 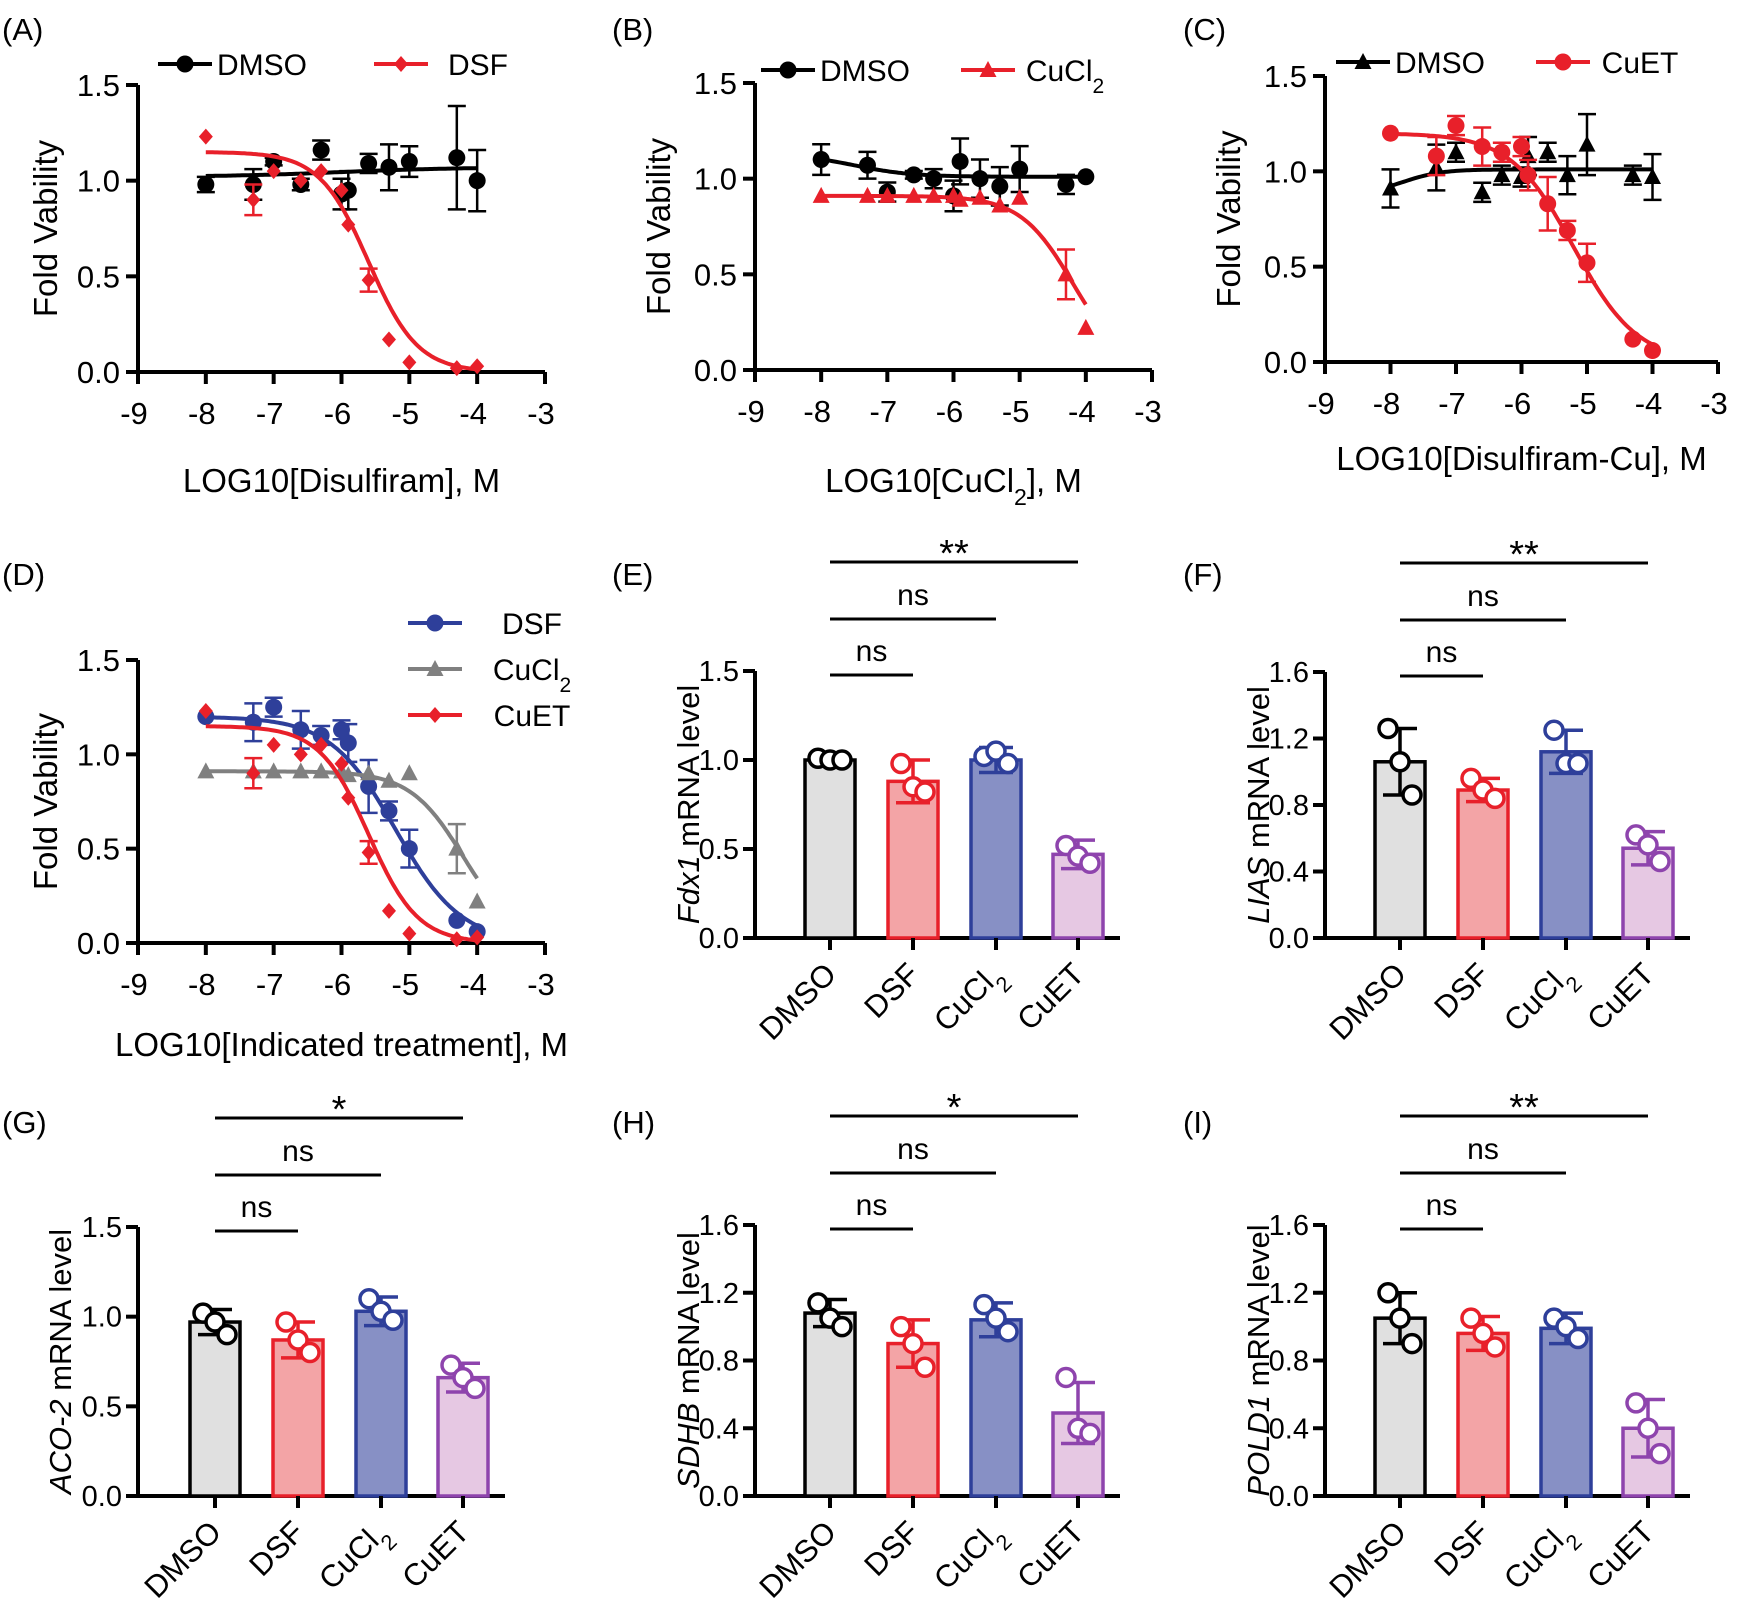 I want to click on y-tick-label: 0.8, so click(x=1289, y=806).